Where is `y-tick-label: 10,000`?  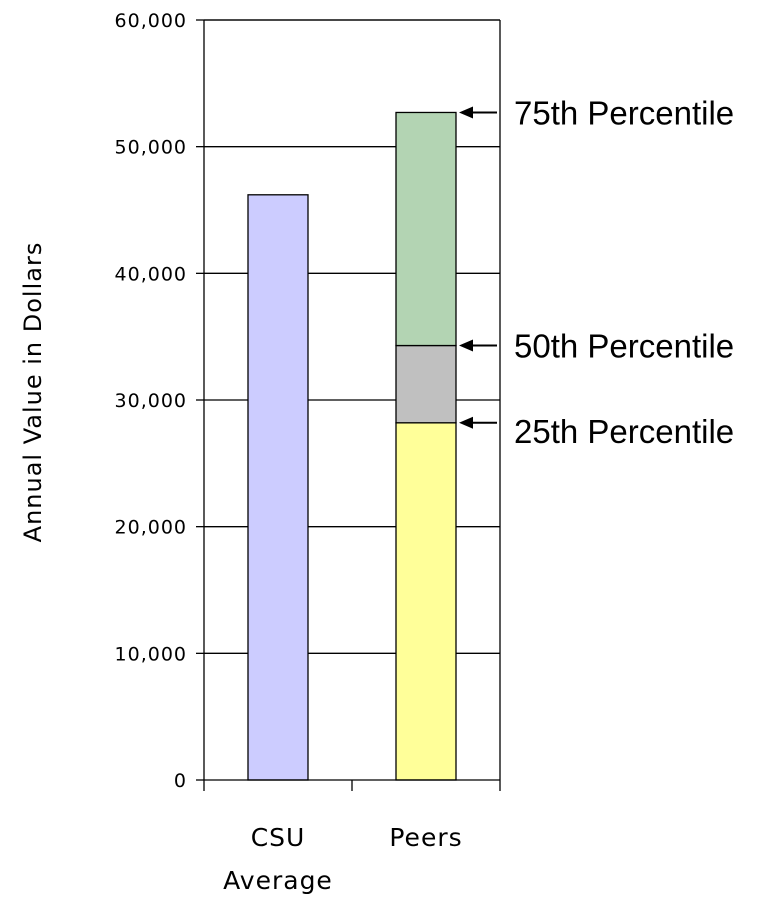 y-tick-label: 10,000 is located at coordinates (151, 654).